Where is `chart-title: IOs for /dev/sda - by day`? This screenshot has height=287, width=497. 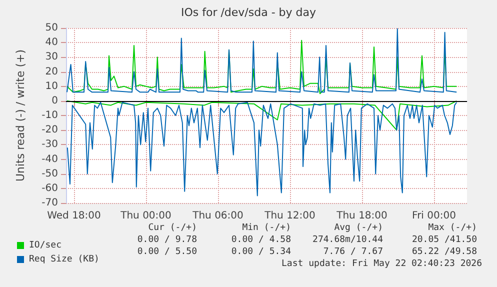 chart-title: IOs for /dev/sda - by day is located at coordinates (248, 12).